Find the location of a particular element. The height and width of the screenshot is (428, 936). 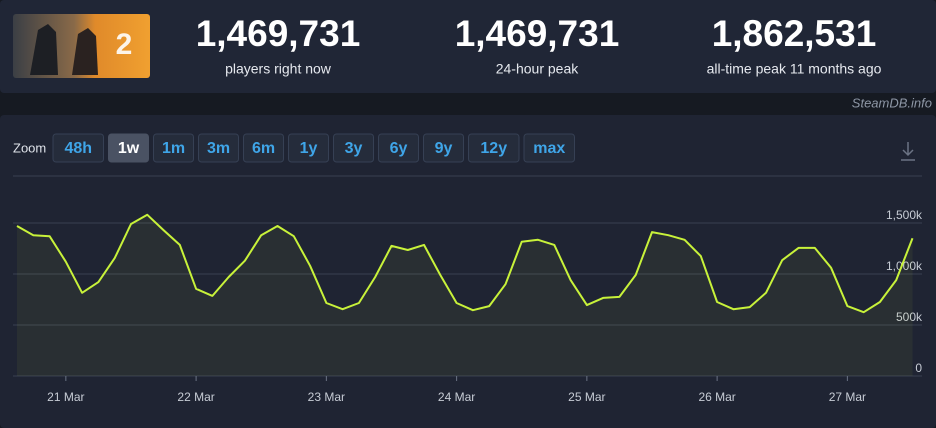

x-tick-label: 22 Mar is located at coordinates (195, 397).